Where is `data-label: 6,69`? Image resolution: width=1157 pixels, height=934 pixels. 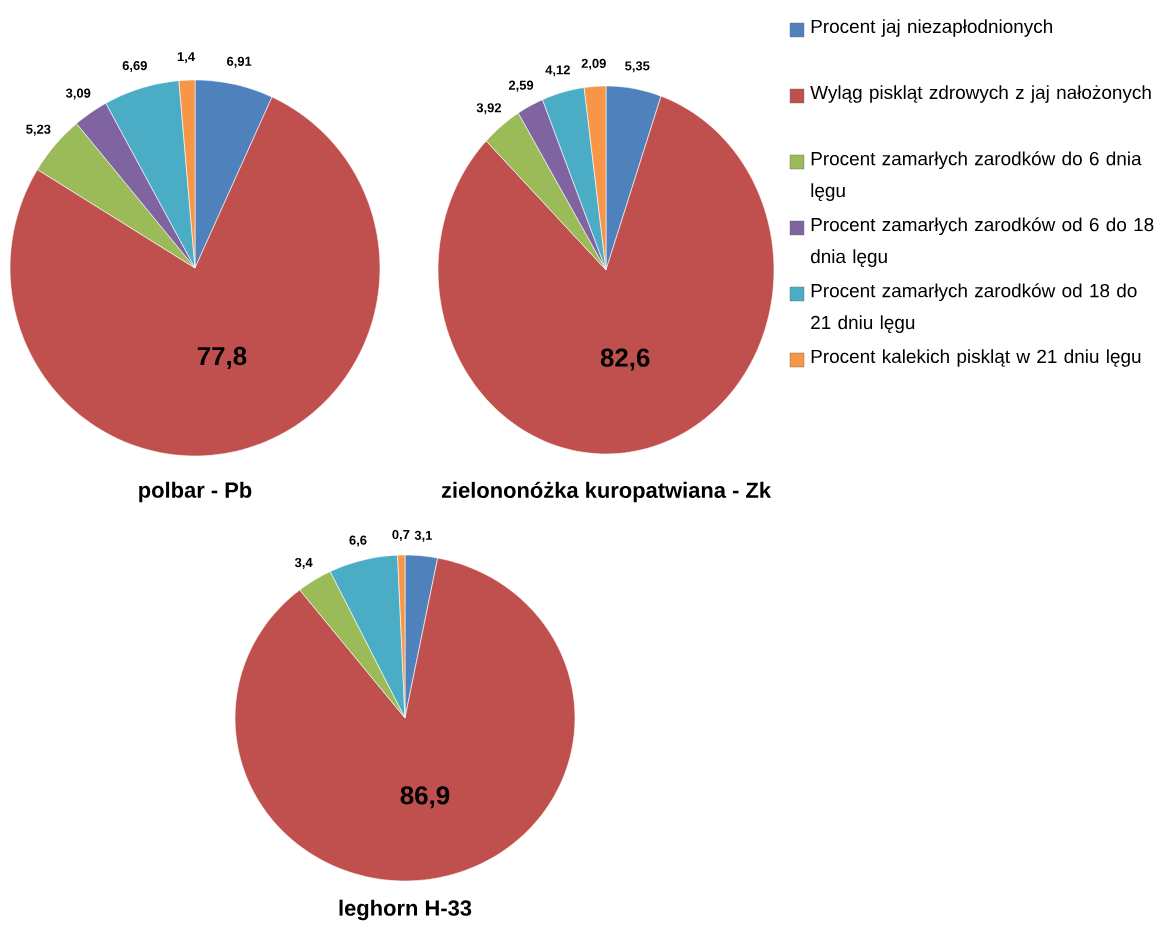
data-label: 6,69 is located at coordinates (134, 66).